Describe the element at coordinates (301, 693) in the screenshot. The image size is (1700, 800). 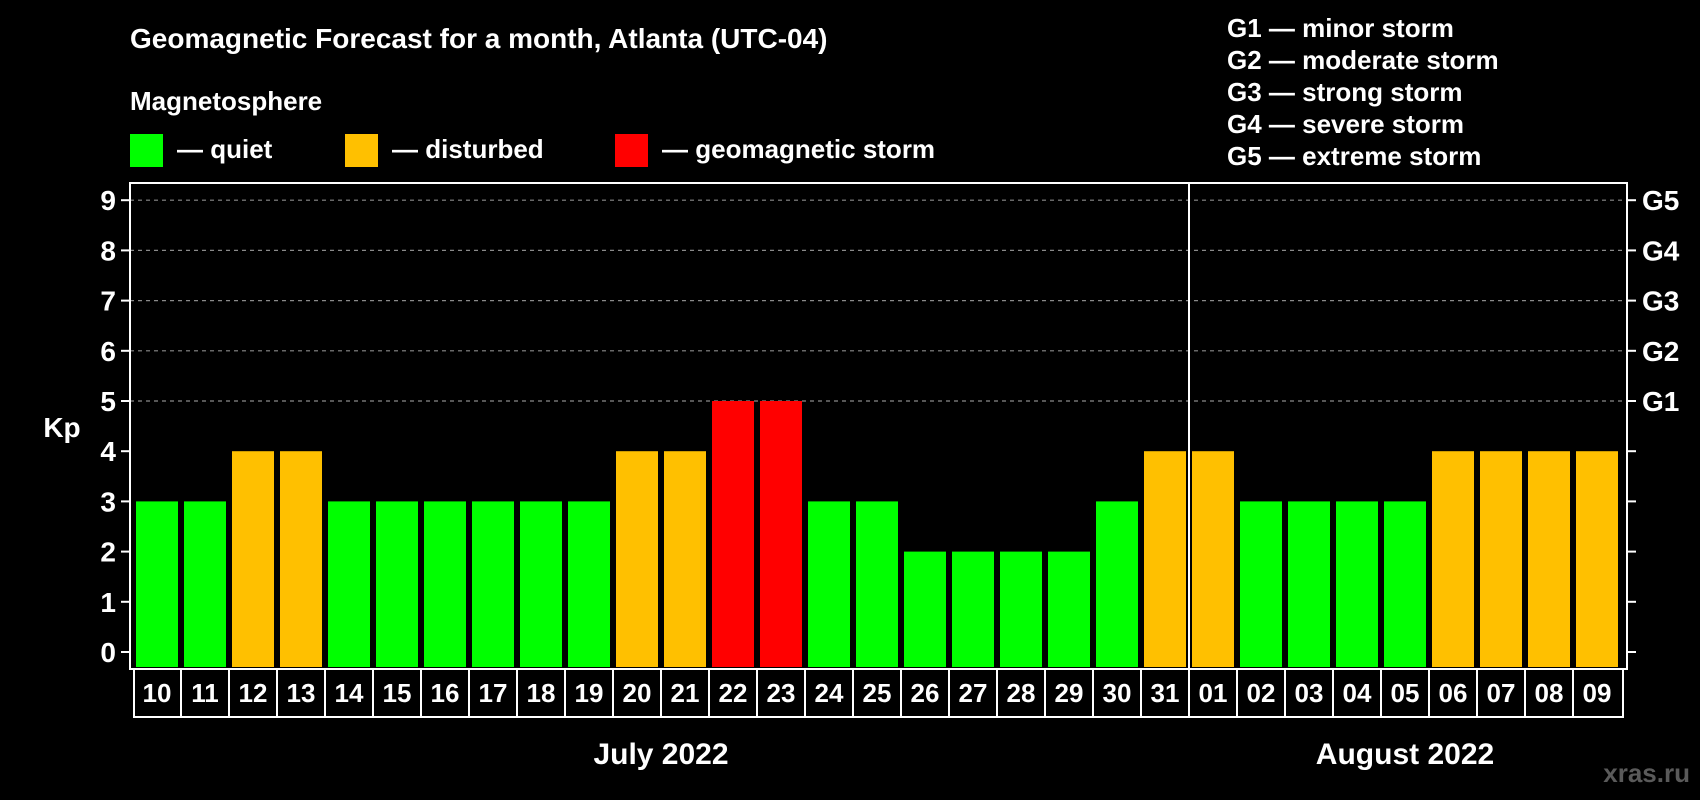
I see `x-tick-label: 13` at that location.